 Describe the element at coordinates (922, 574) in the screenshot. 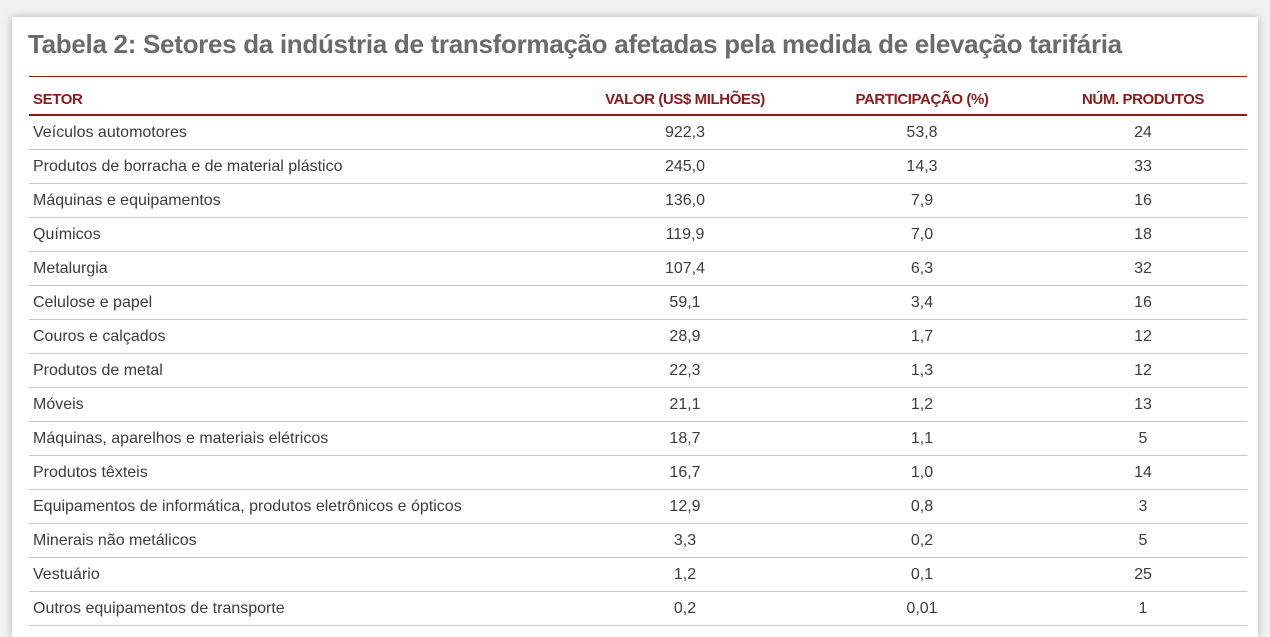

I see `cell-participacao: 0,1` at that location.